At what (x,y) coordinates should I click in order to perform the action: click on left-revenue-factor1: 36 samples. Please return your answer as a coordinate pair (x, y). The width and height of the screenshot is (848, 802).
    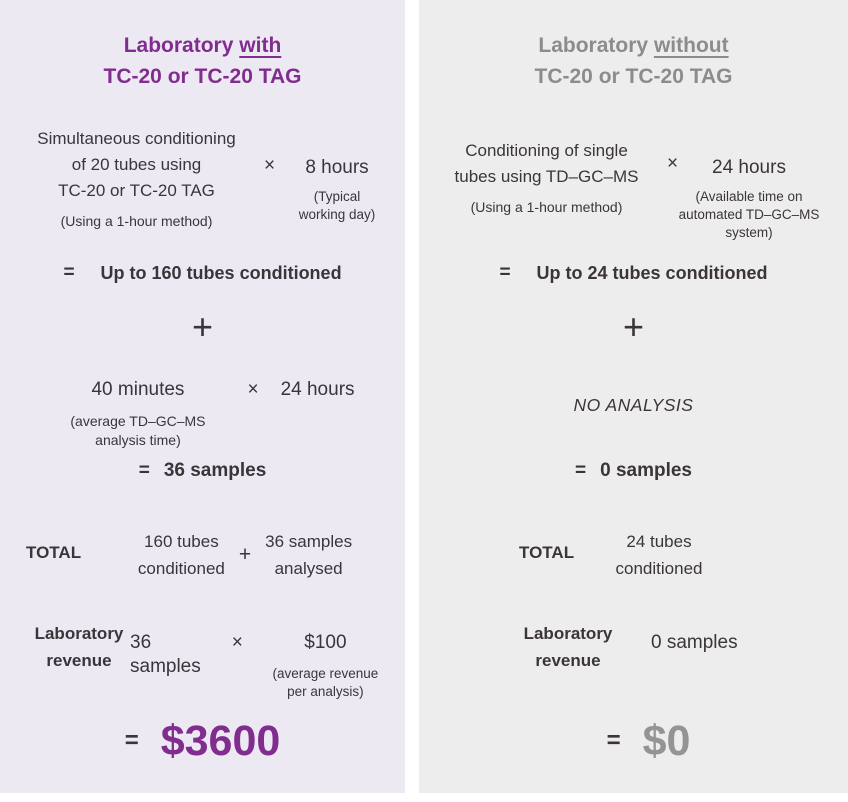
    Looking at the image, I should click on (165, 654).